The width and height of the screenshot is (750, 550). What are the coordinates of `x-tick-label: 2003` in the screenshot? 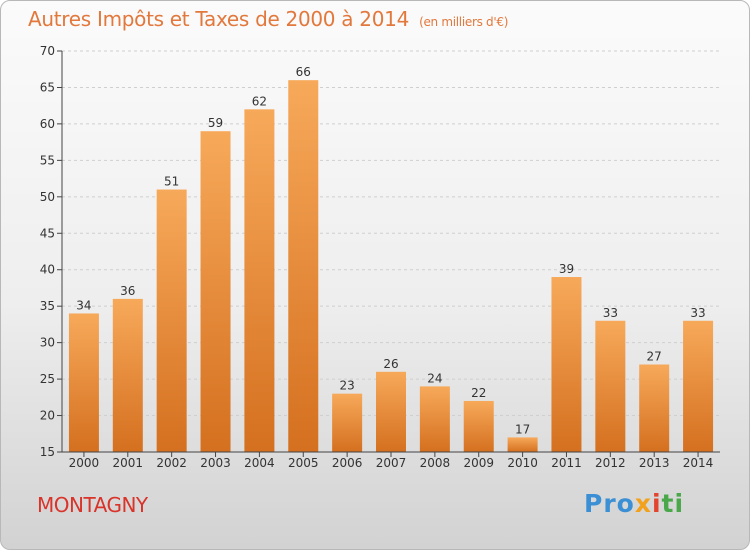 It's located at (215, 463).